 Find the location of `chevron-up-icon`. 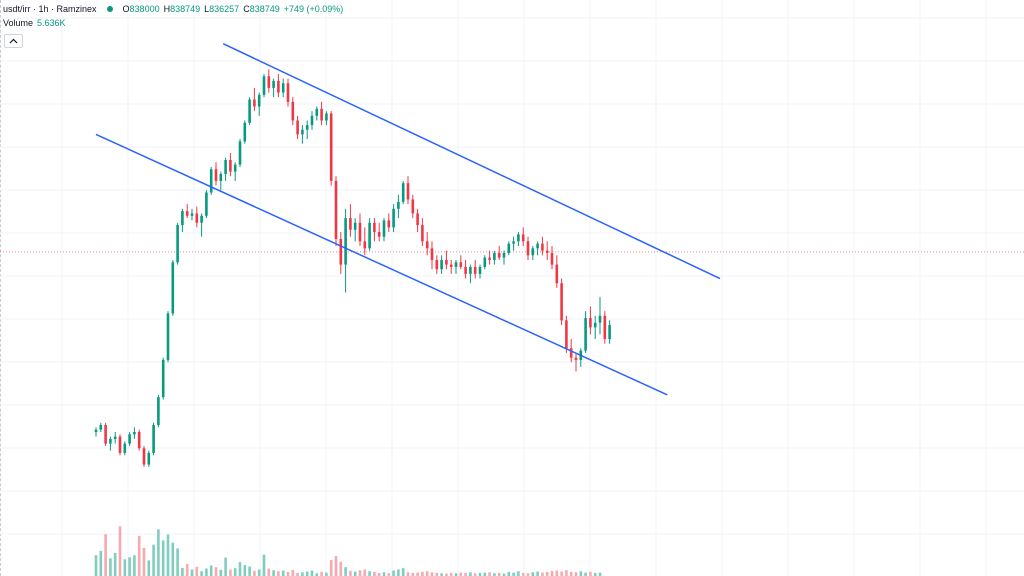

chevron-up-icon is located at coordinates (13, 41).